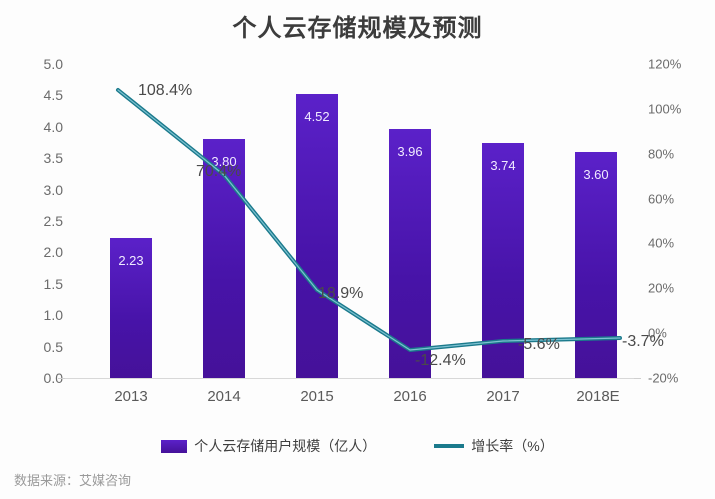  What do you see at coordinates (53, 64) in the screenshot?
I see `left-axis-tick-10: 5.0` at bounding box center [53, 64].